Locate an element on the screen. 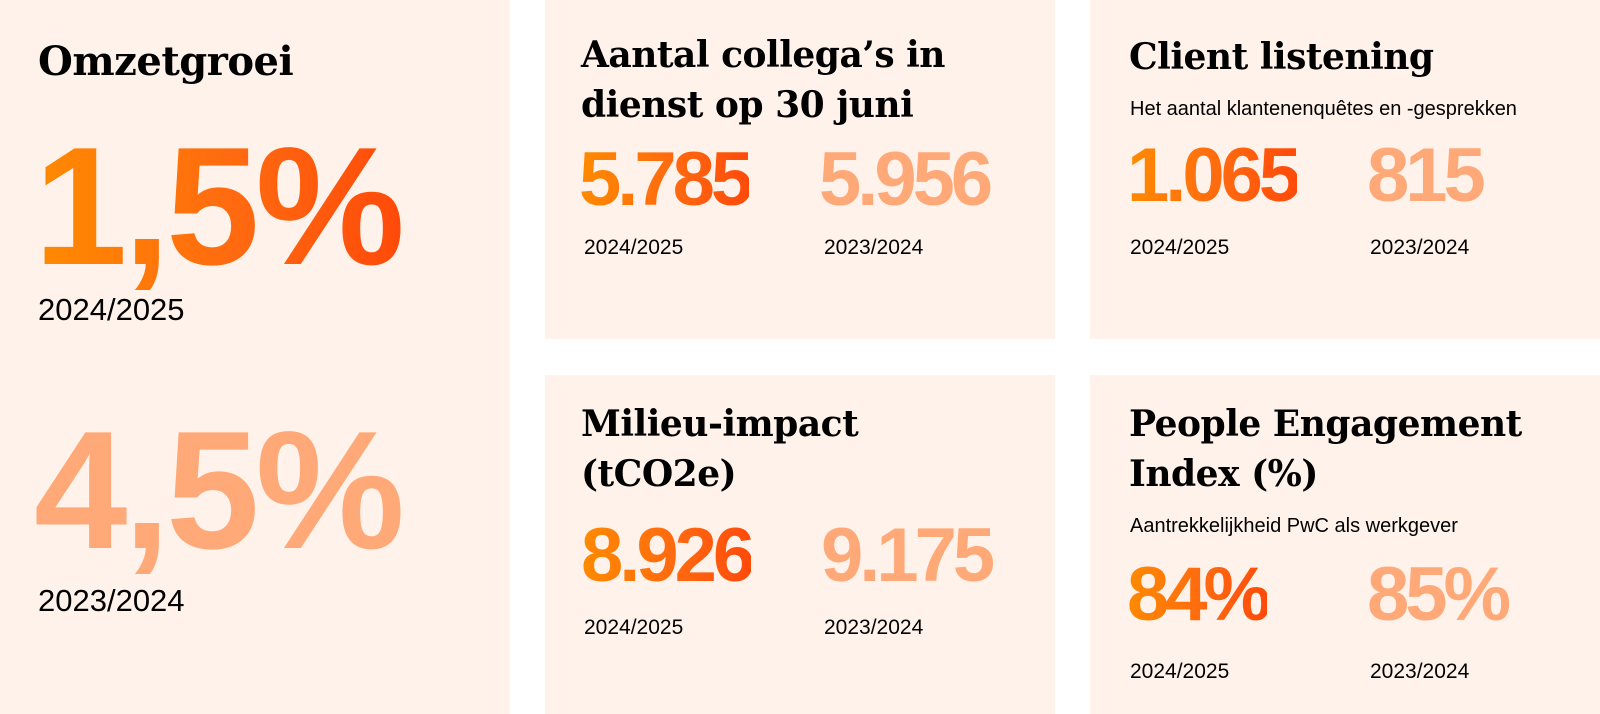 The width and height of the screenshot is (1600, 714). milieu-current-value: 8.926 is located at coordinates (668, 555).